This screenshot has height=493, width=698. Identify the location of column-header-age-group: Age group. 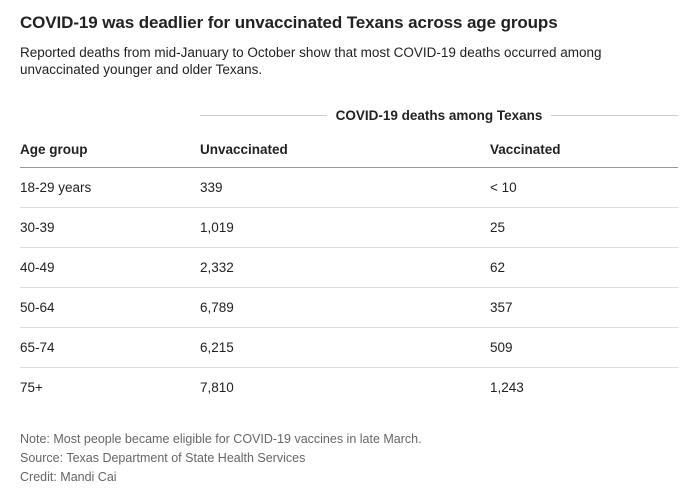
(110, 151).